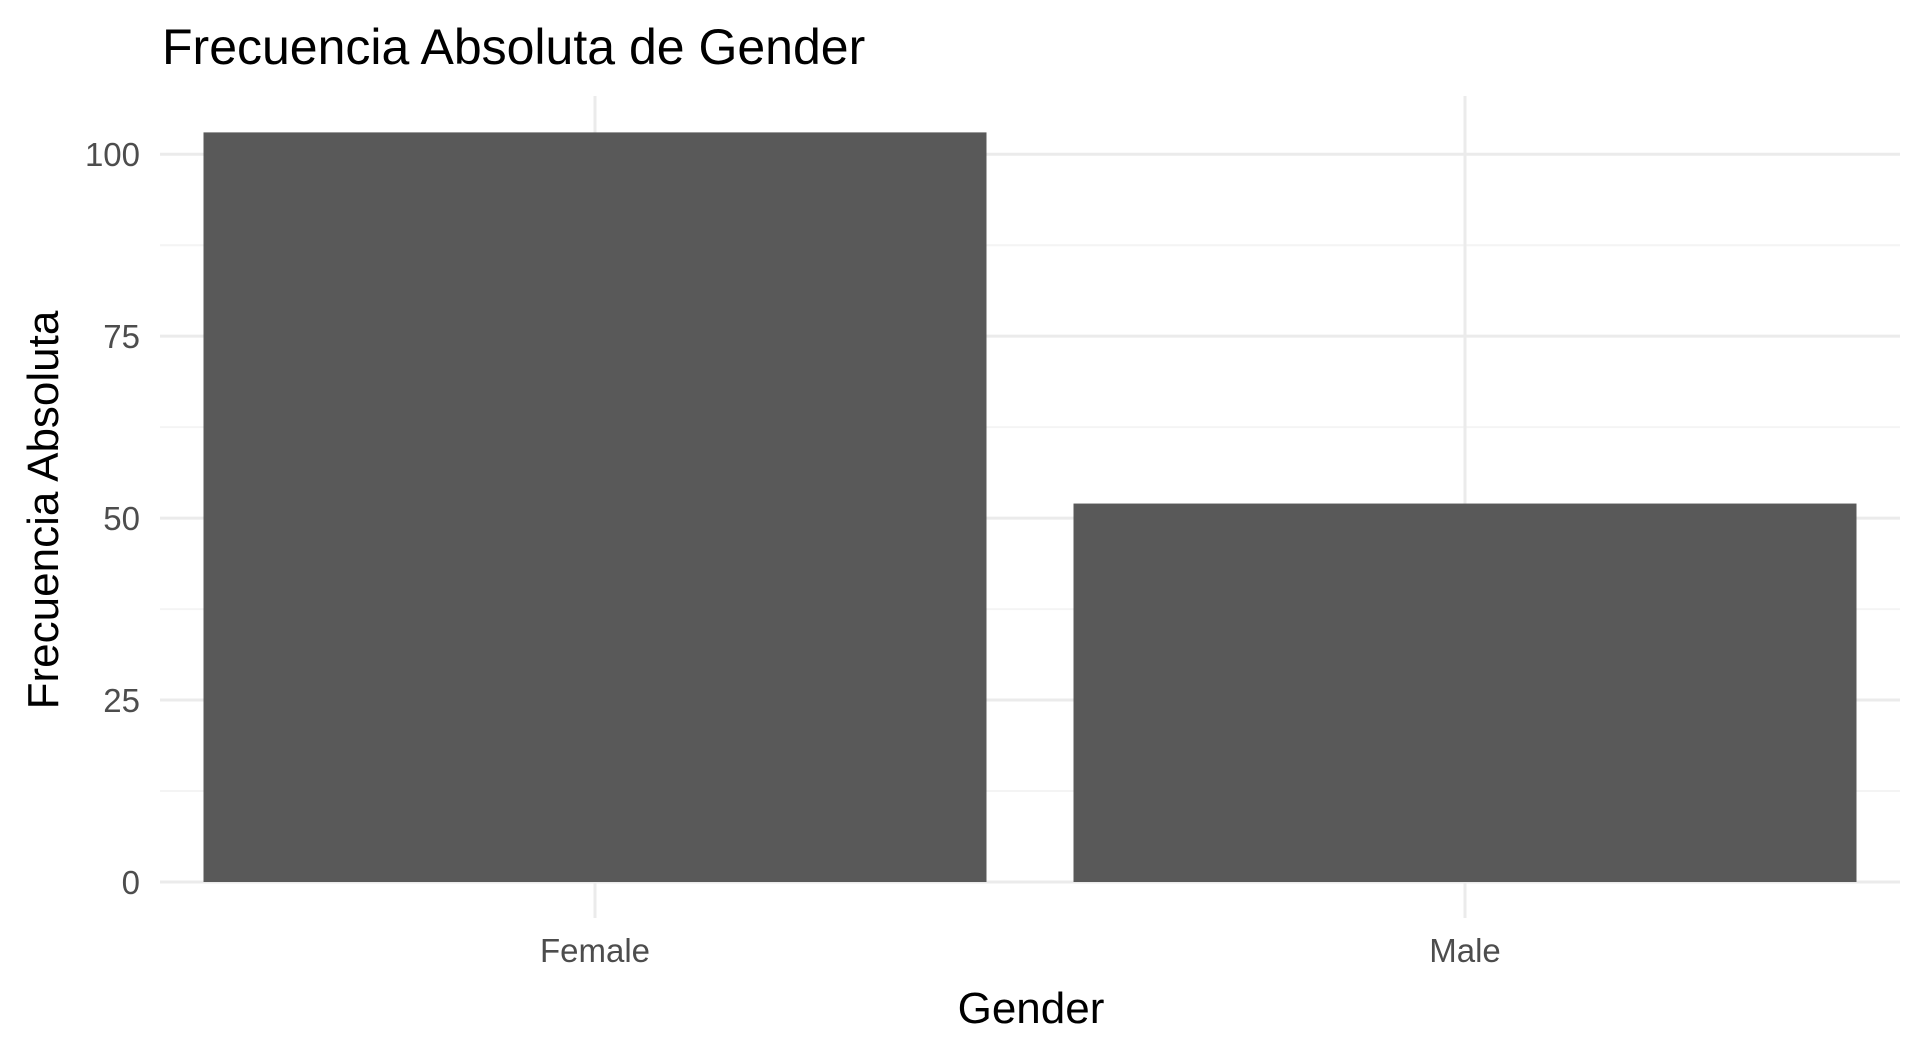 This screenshot has height=1049, width=1915. I want to click on y-axis-ticks: 0 25 50 75 100, so click(112, 518).